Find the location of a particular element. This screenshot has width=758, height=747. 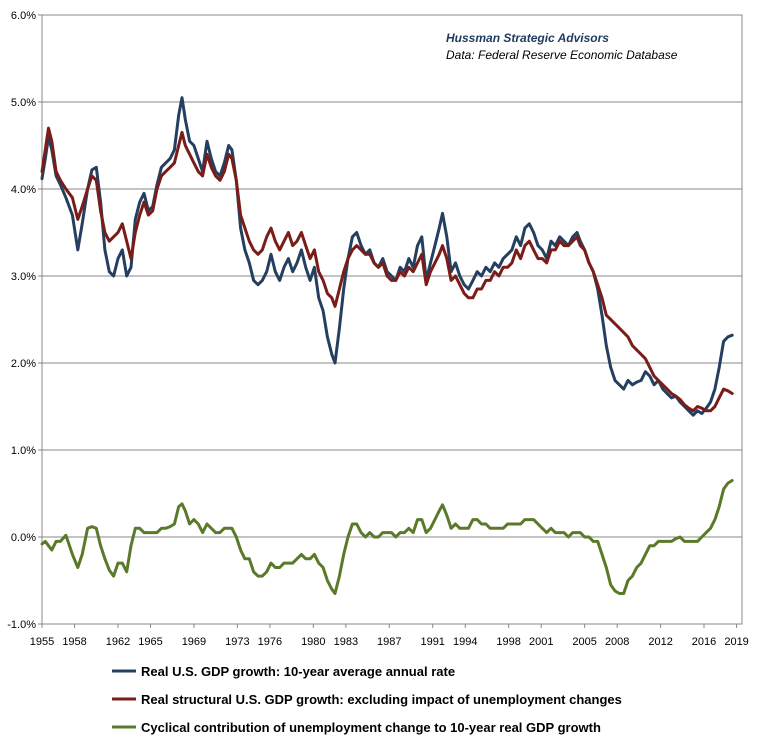

y-tick-label: -1.0% is located at coordinates (21, 625).